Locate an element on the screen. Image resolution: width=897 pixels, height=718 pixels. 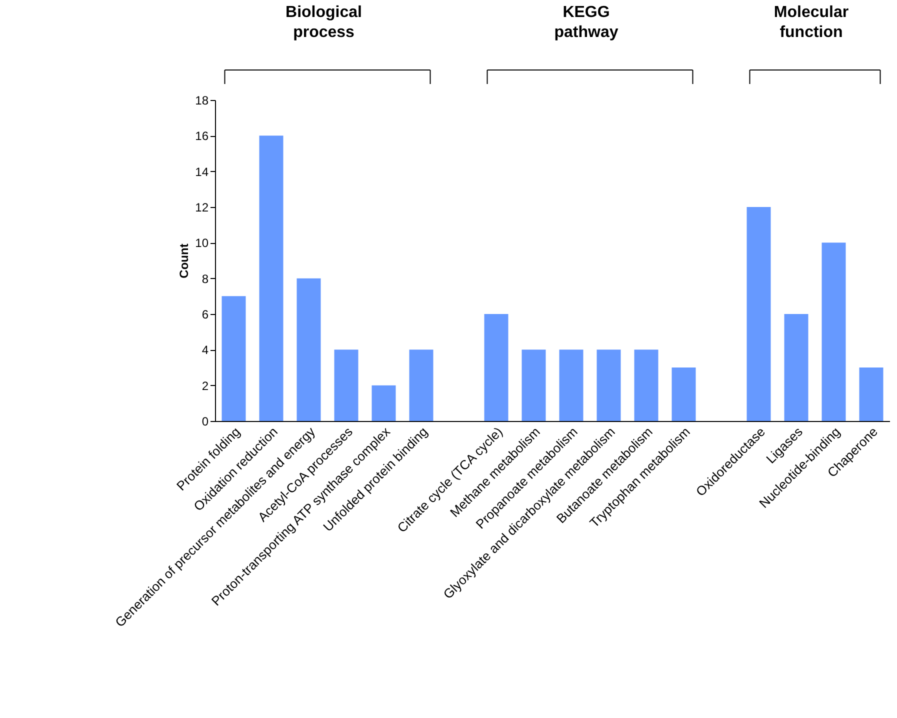
y-tick-label: 12 is located at coordinates (202, 207).